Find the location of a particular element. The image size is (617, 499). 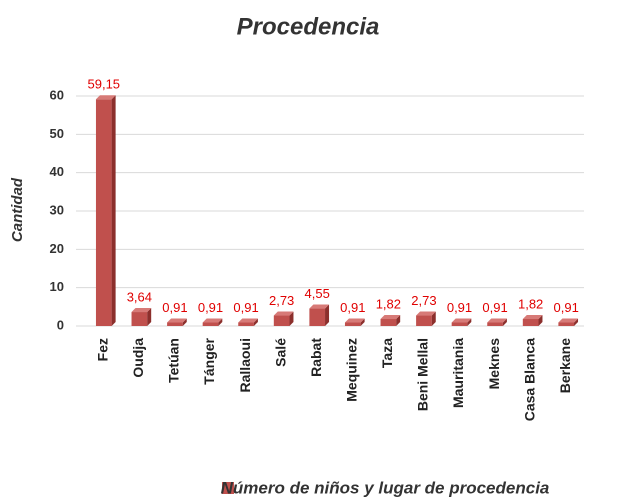

y-tick-label: 0 is located at coordinates (60, 324).